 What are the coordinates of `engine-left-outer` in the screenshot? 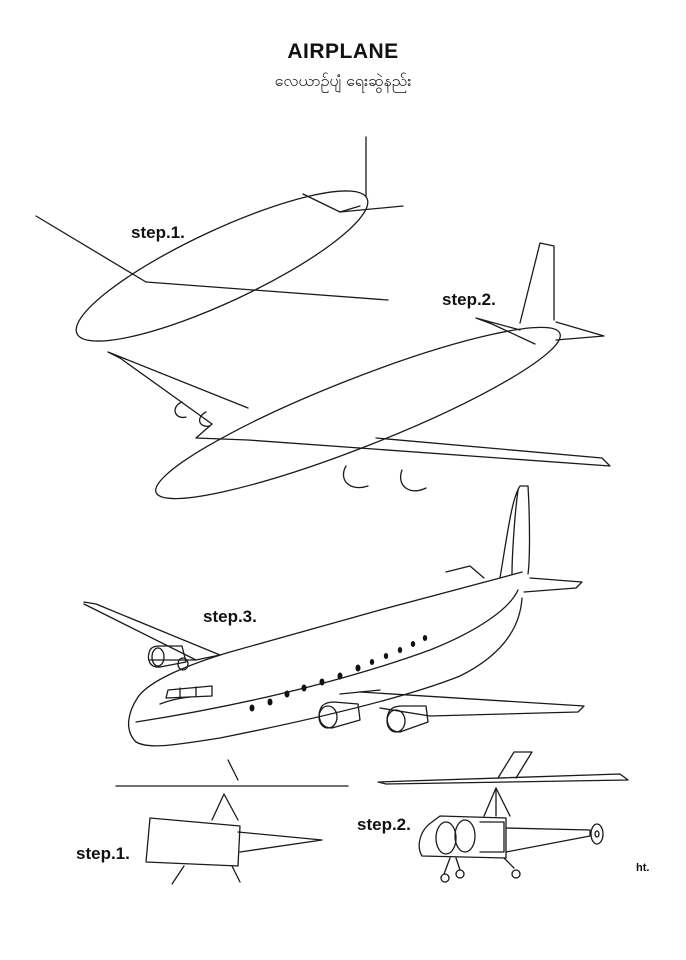 It's located at (180, 410).